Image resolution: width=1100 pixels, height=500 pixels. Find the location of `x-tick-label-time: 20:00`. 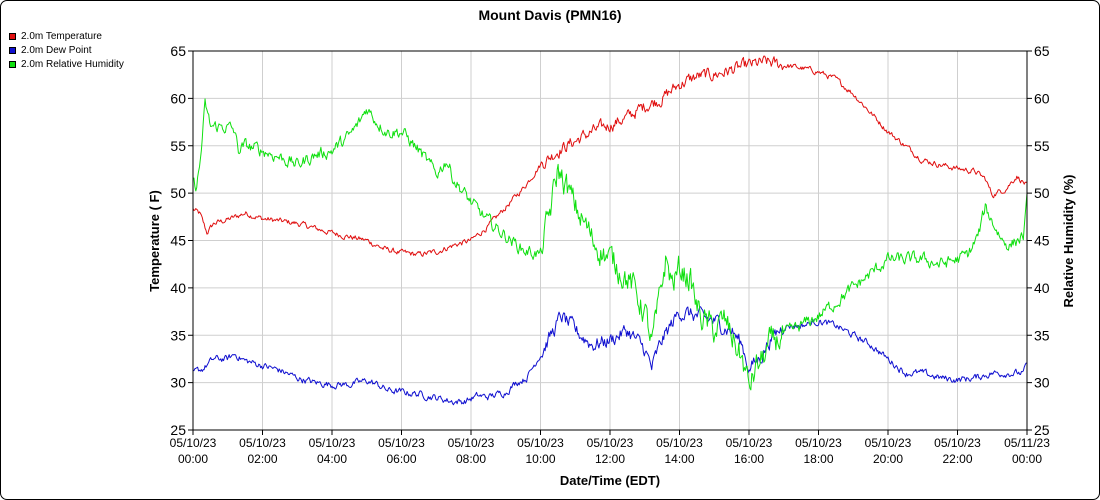

x-tick-label-time: 20:00 is located at coordinates (888, 459).